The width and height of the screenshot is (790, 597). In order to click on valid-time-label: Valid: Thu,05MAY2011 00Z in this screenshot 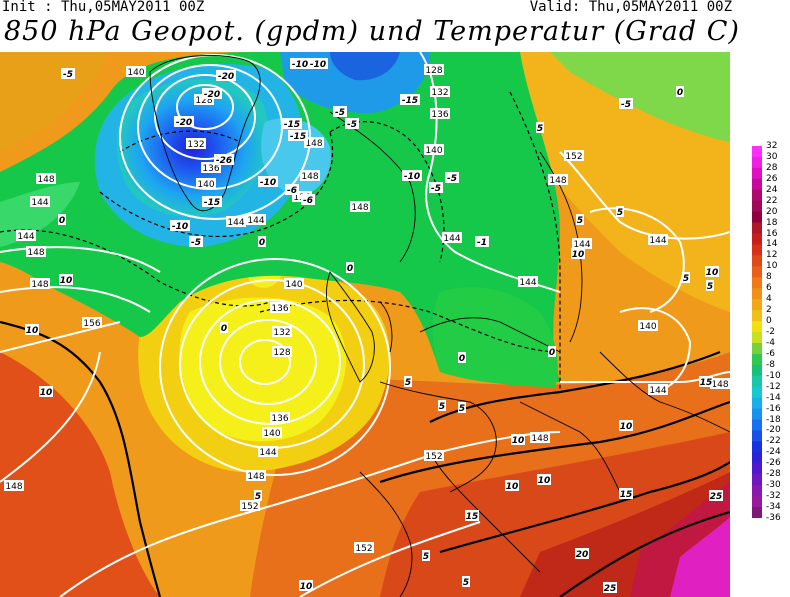, I will do `click(630, 7)`.